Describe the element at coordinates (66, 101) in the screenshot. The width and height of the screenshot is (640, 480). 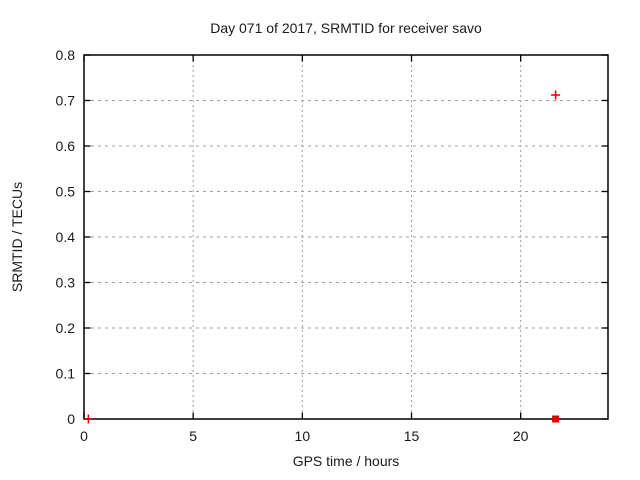
I see `y-tick-label: 0.7` at that location.